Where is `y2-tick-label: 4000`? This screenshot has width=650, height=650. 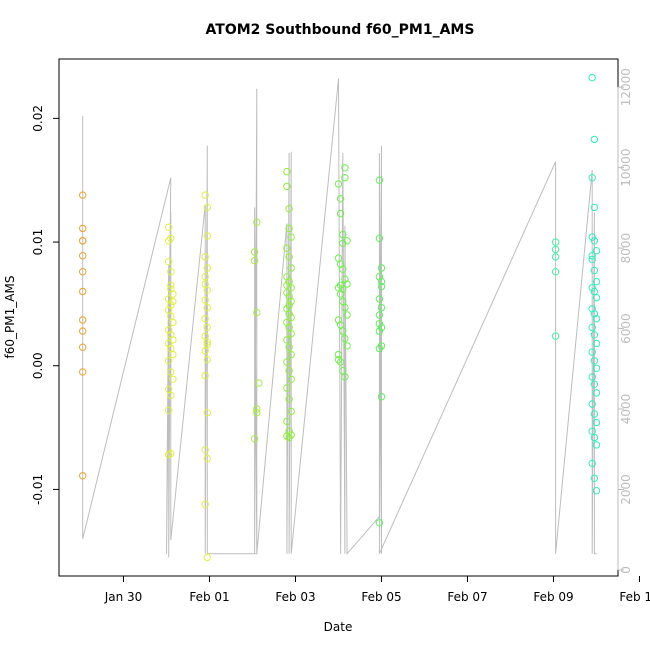 y2-tick-label: 4000 is located at coordinates (626, 409).